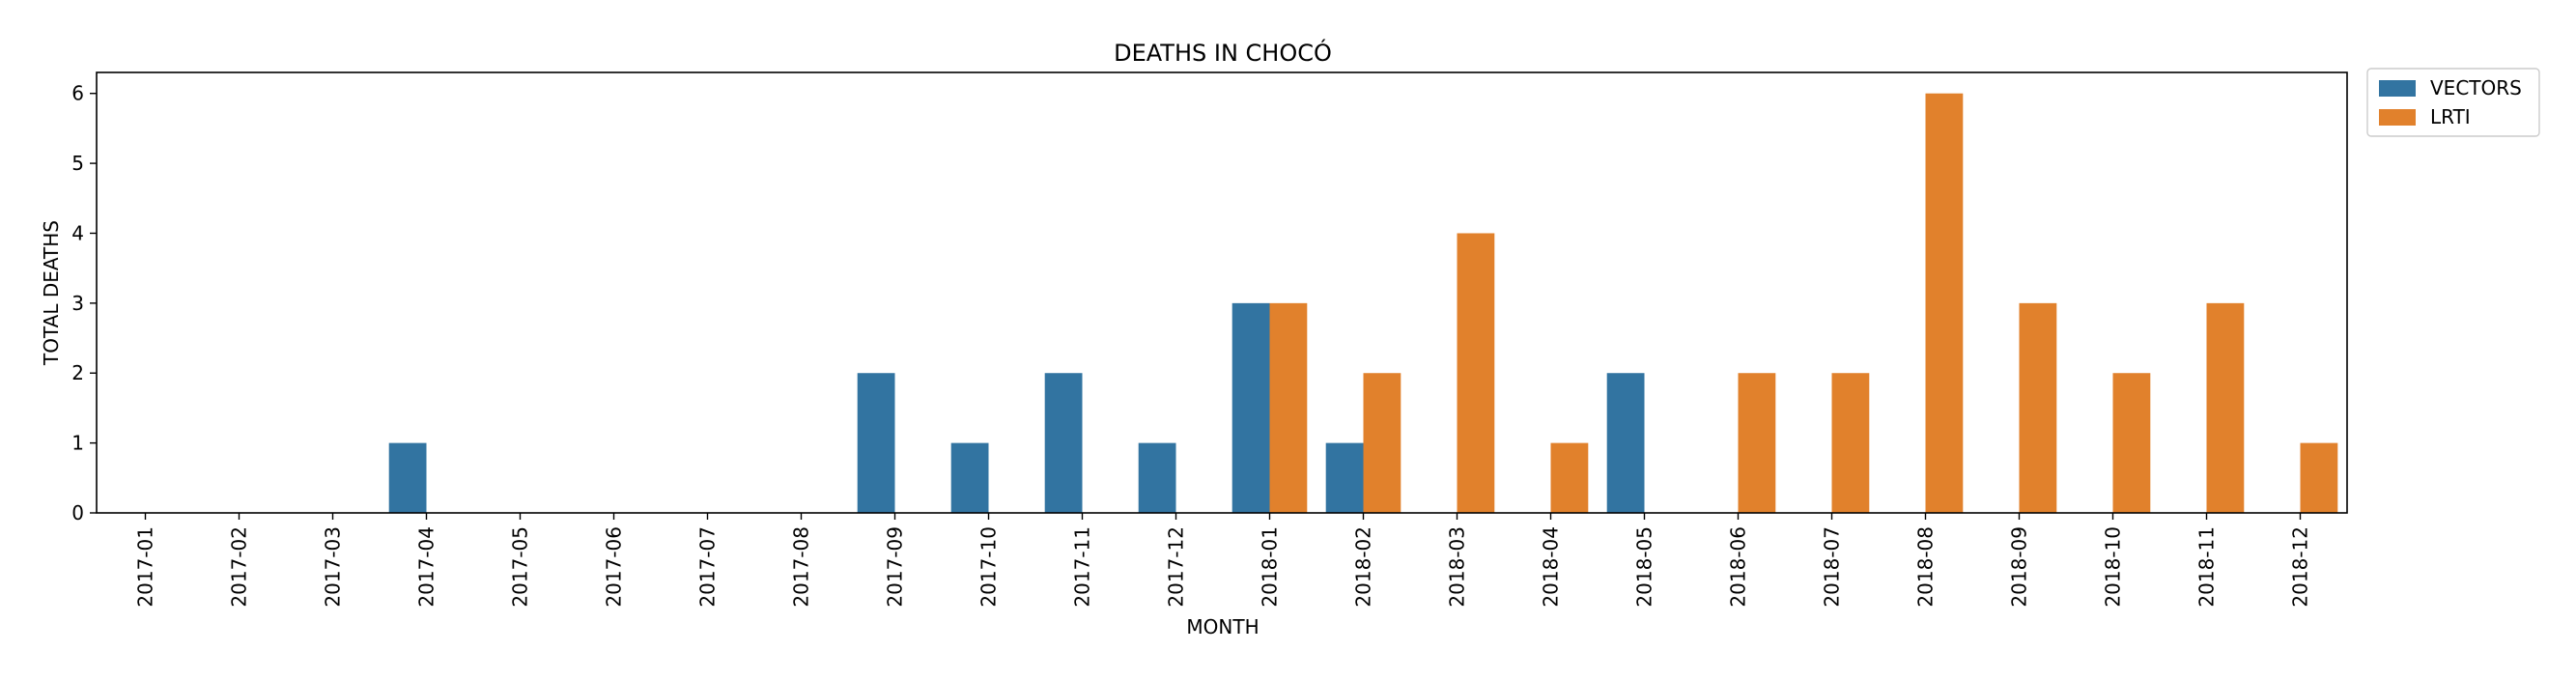  What do you see at coordinates (2476, 88) in the screenshot?
I see `legend-label-vectors: VECTORS` at bounding box center [2476, 88].